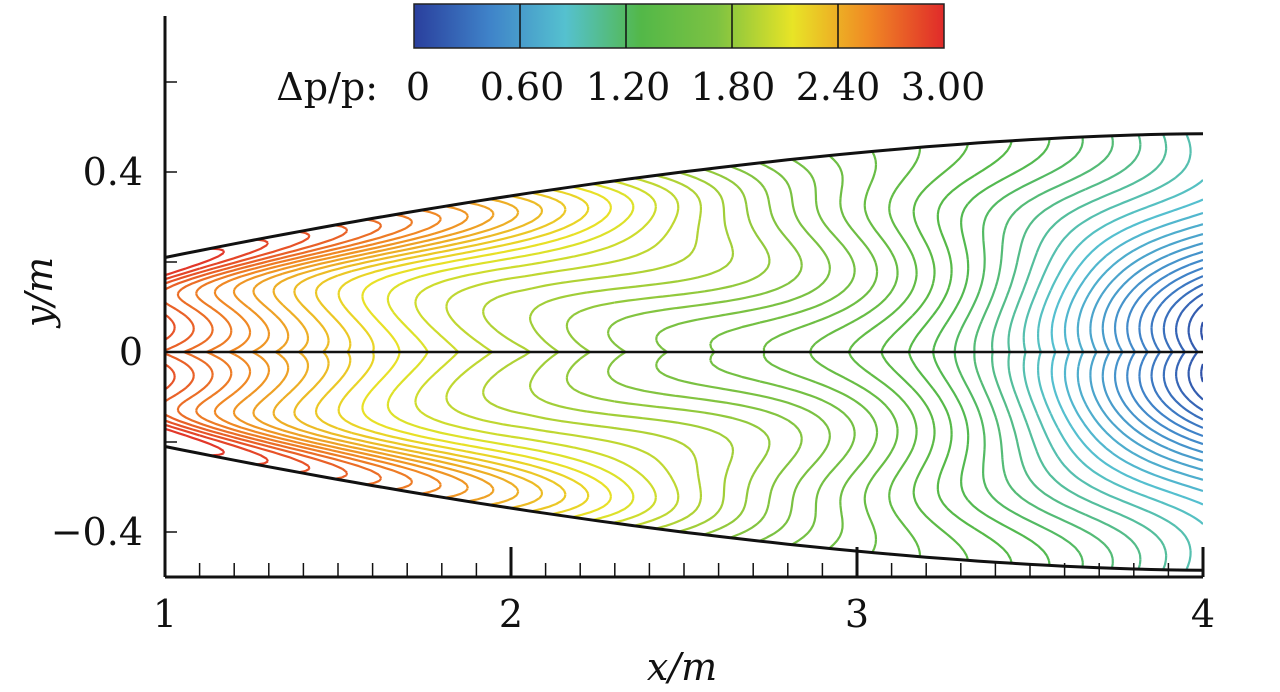  Describe the element at coordinates (97, 352) in the screenshot. I see `y-tick-labels: 0.4 0 −0.4` at that location.